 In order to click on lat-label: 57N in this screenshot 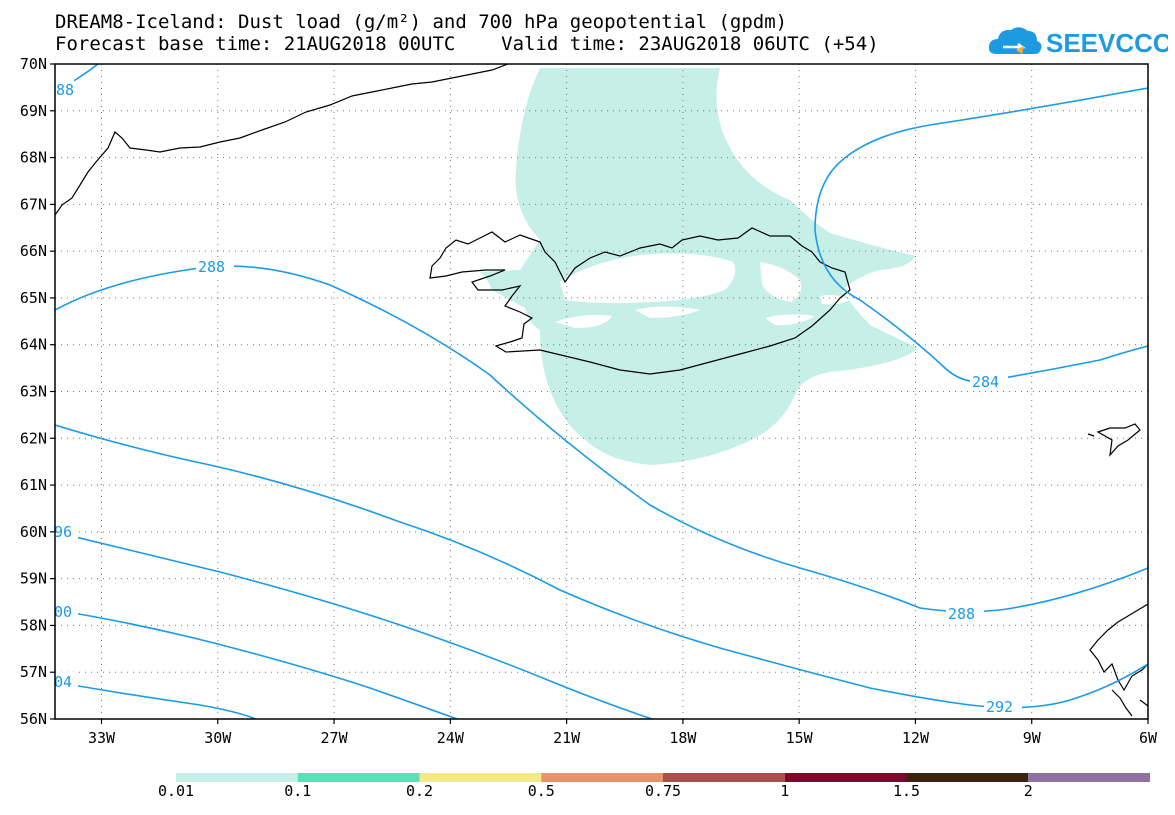, I will do `click(33, 672)`.